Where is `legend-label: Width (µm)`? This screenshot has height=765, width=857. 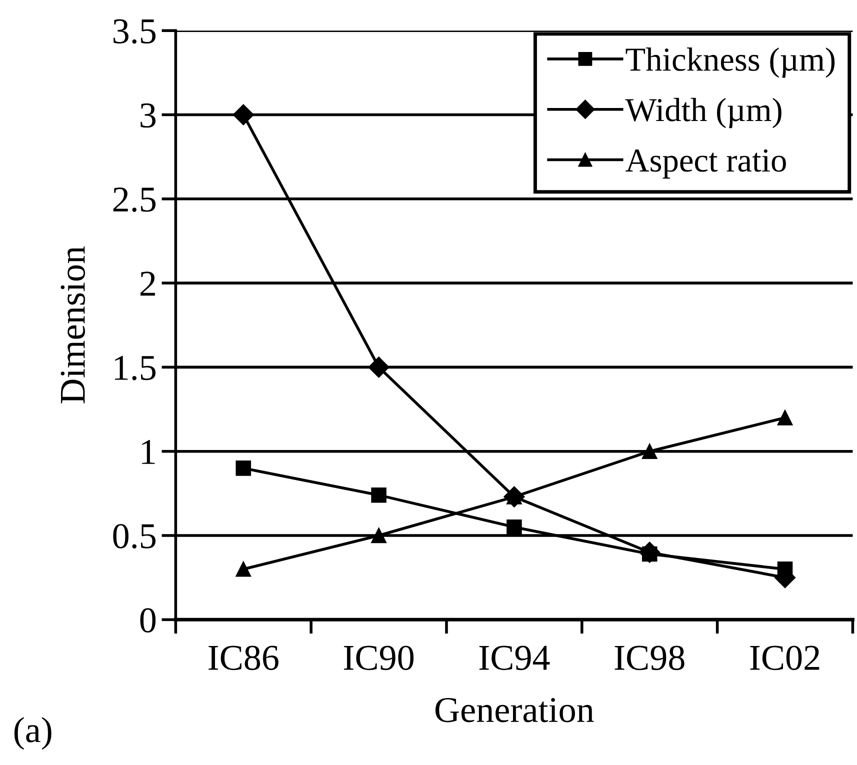 legend-label: Width (µm) is located at coordinates (703, 113).